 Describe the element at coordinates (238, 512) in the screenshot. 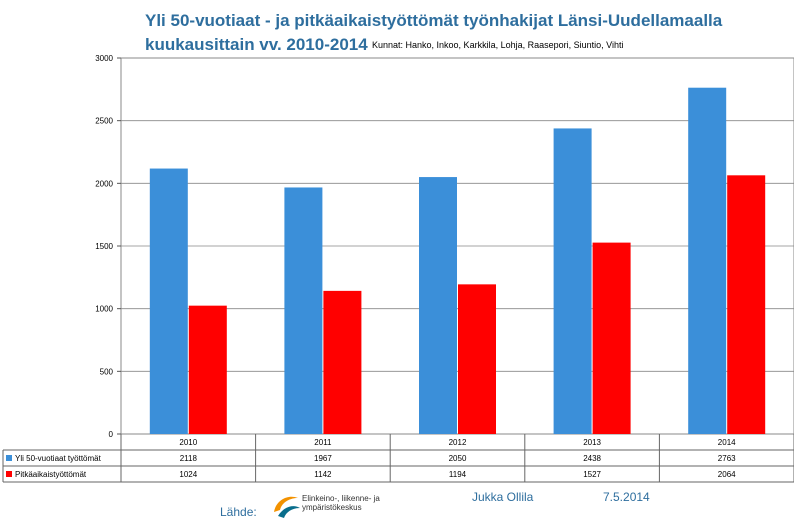

I see `source-label: Lähde:` at that location.